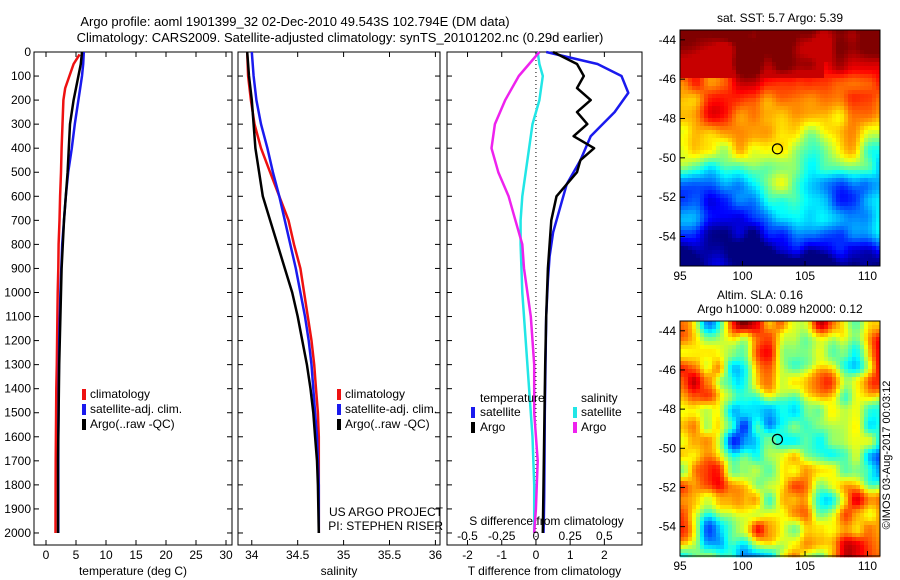 This screenshot has width=900, height=580. I want to click on depth-tick-label: 2000, so click(17, 533).